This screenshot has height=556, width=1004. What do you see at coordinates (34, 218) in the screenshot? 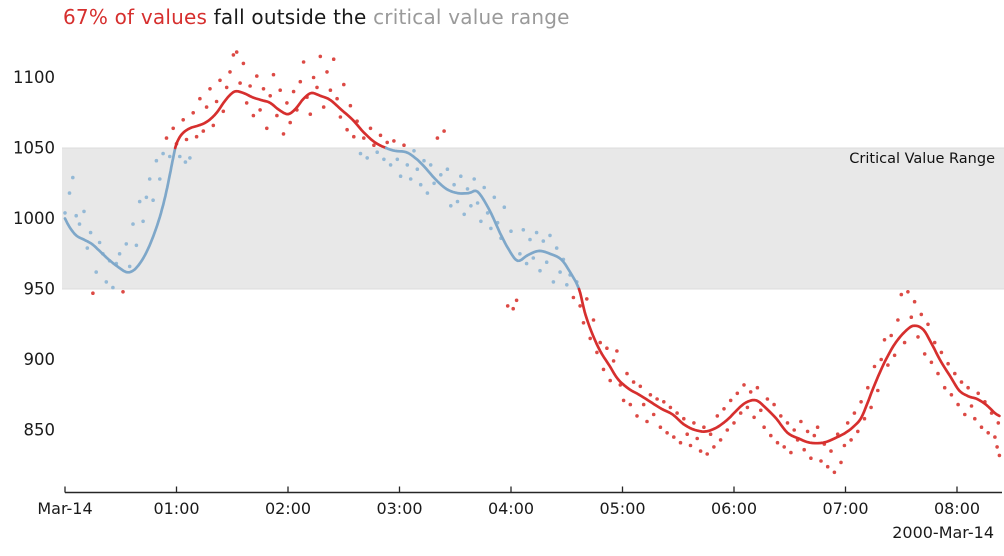
I see `y-tick-label: 1000` at bounding box center [34, 218].